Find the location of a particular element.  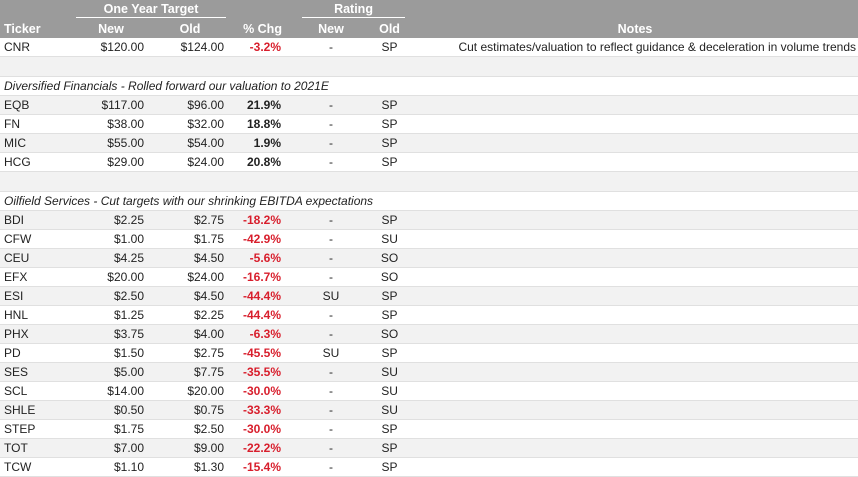

ticker-cell: CEU is located at coordinates (36, 258).